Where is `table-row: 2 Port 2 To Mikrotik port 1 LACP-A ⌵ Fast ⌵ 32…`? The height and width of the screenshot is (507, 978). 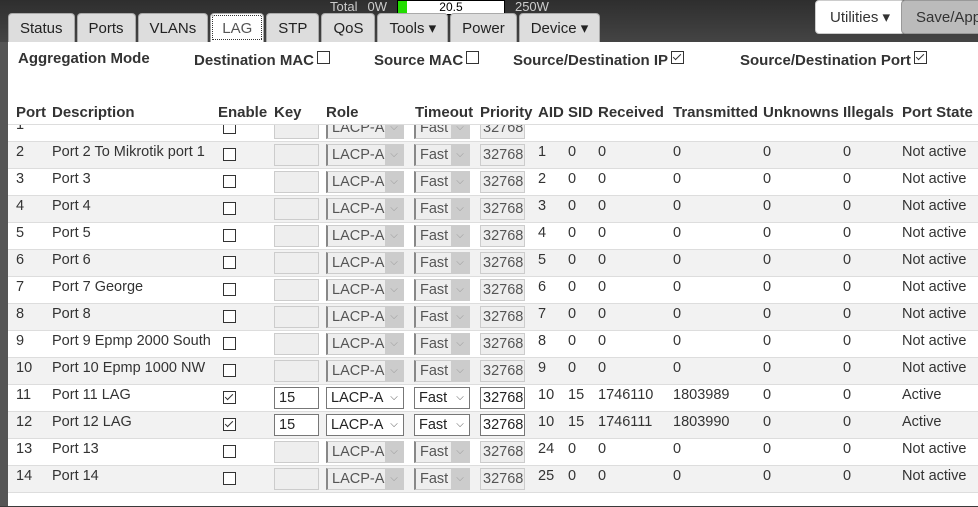 table-row: 2 Port 2 To Mikrotik port 1 LACP-A ⌵ Fast ⌵ 32… is located at coordinates (493, 155).